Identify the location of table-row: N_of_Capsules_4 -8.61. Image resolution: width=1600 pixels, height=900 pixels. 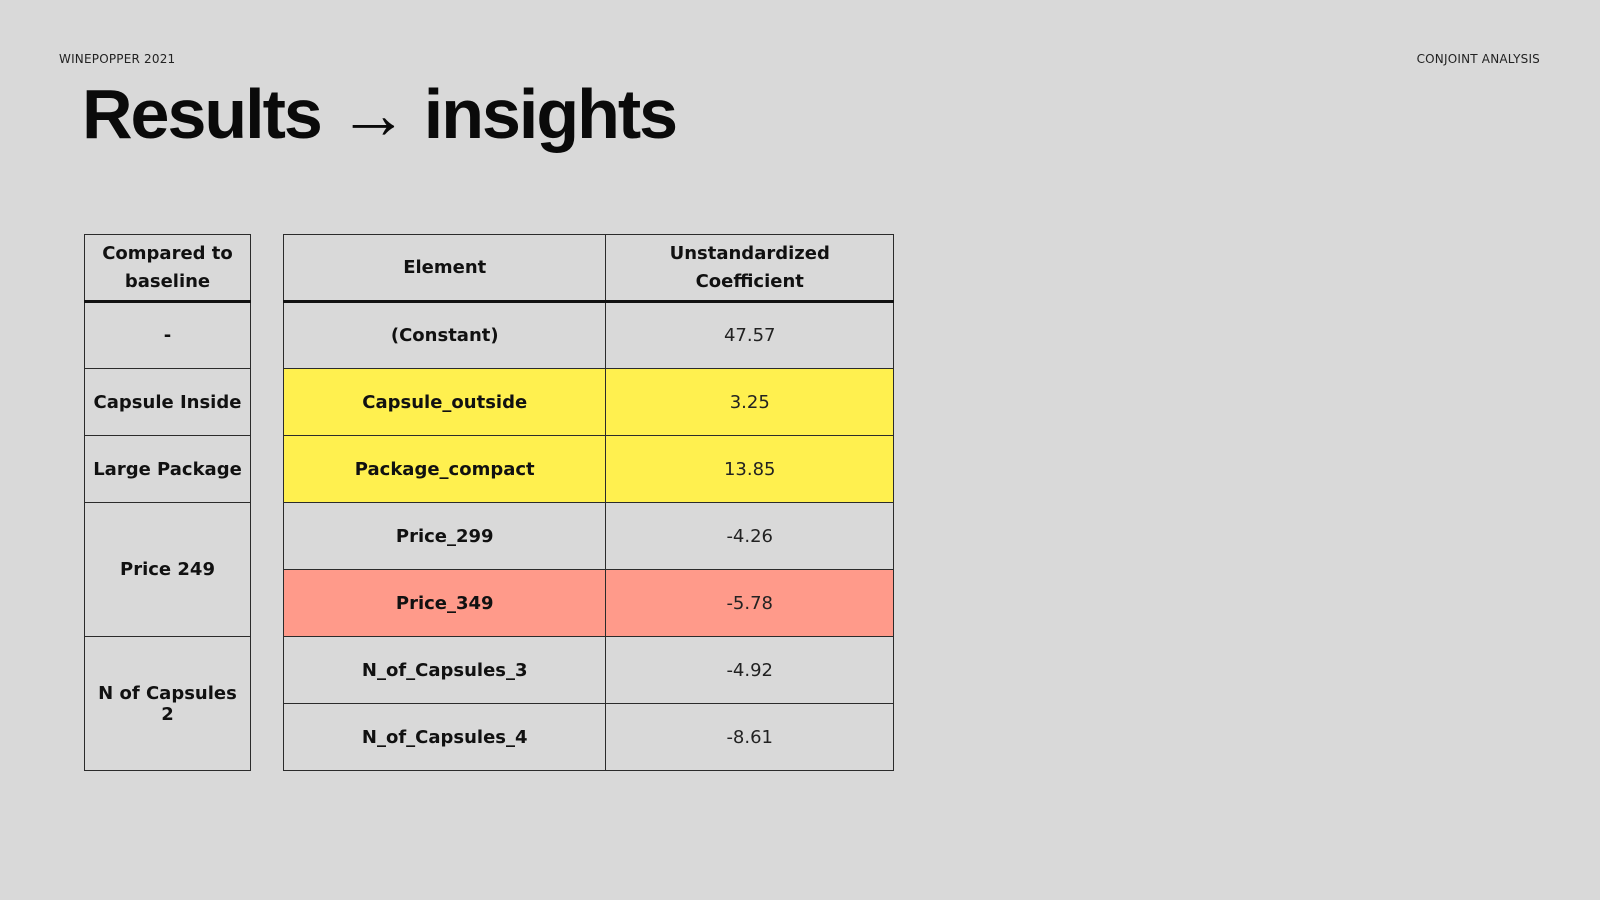
(588, 737).